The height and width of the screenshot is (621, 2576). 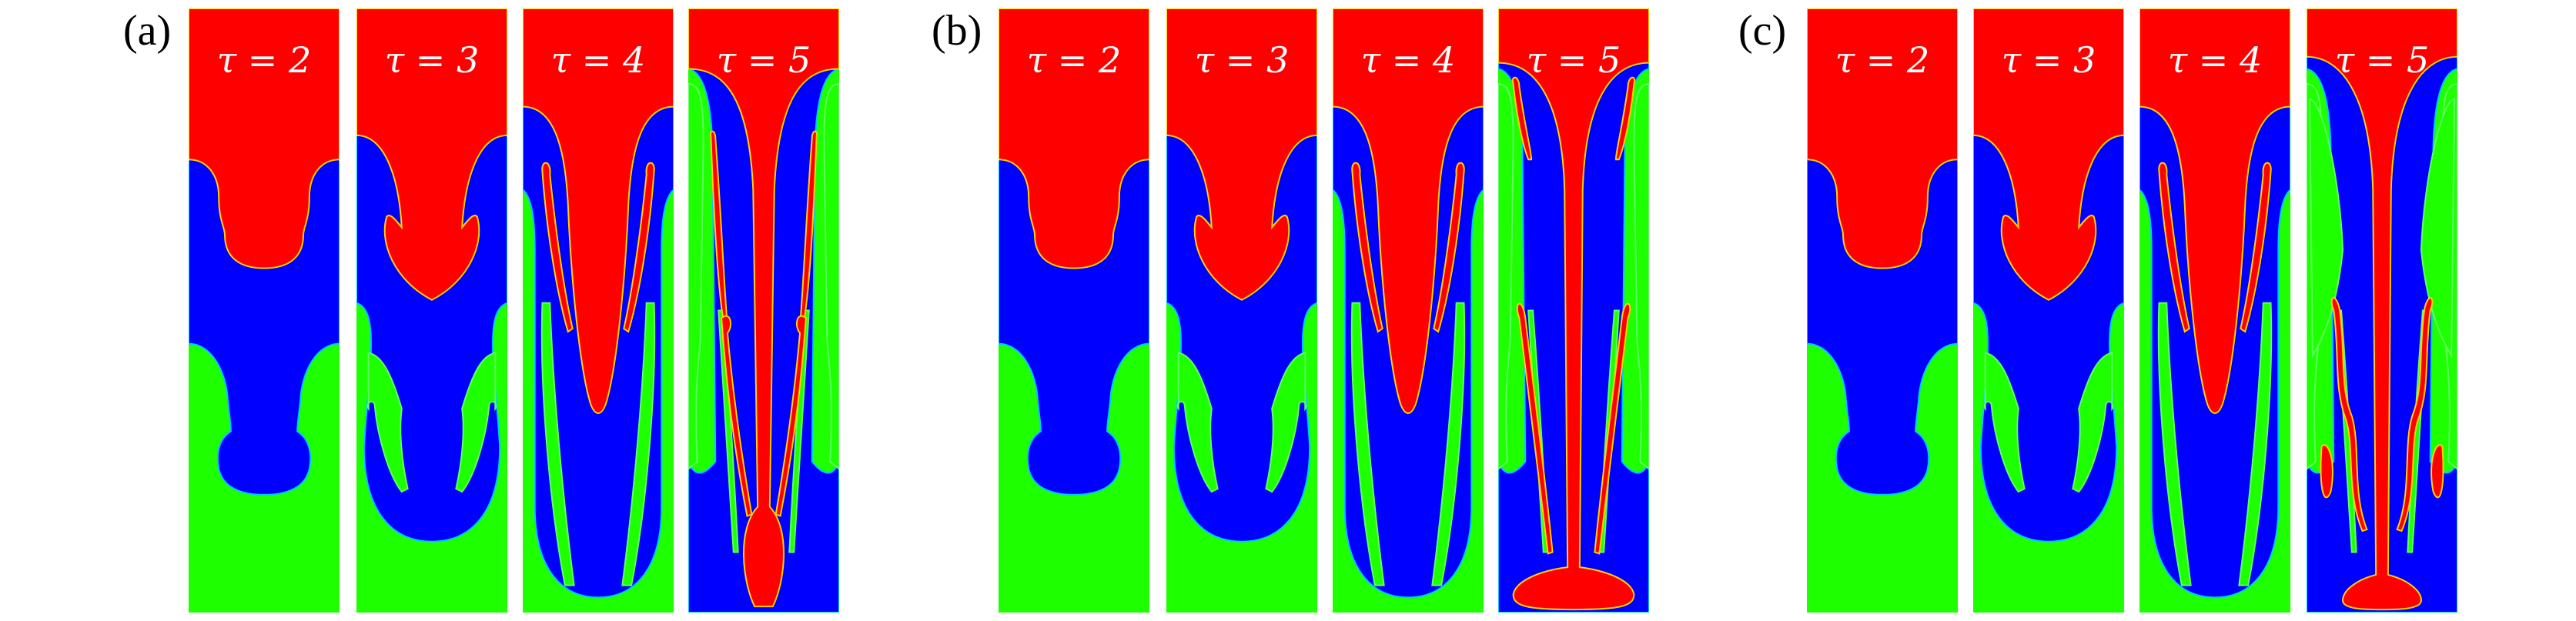 I want to click on panel-group-label: (c), so click(x=1763, y=31).